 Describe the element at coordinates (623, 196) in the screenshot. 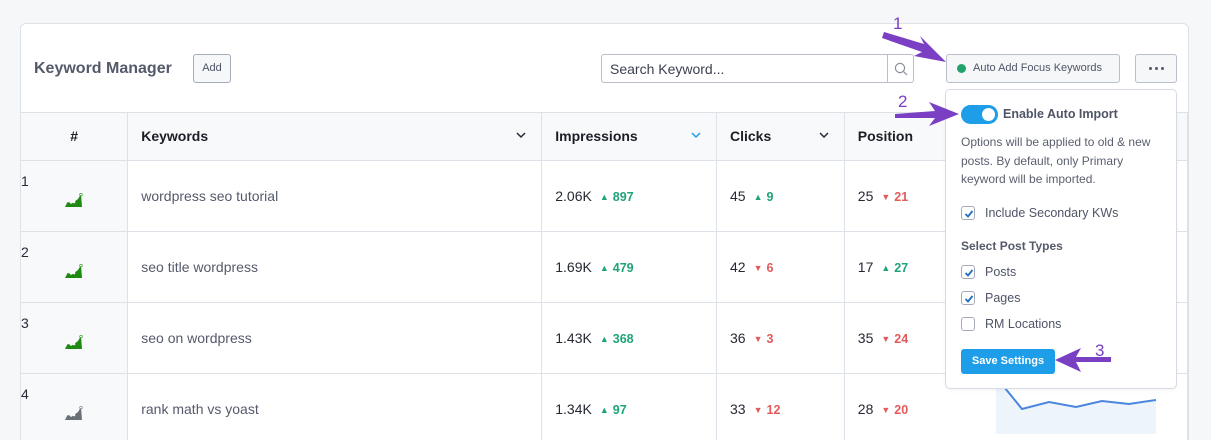

I see `delta-value: 897` at that location.